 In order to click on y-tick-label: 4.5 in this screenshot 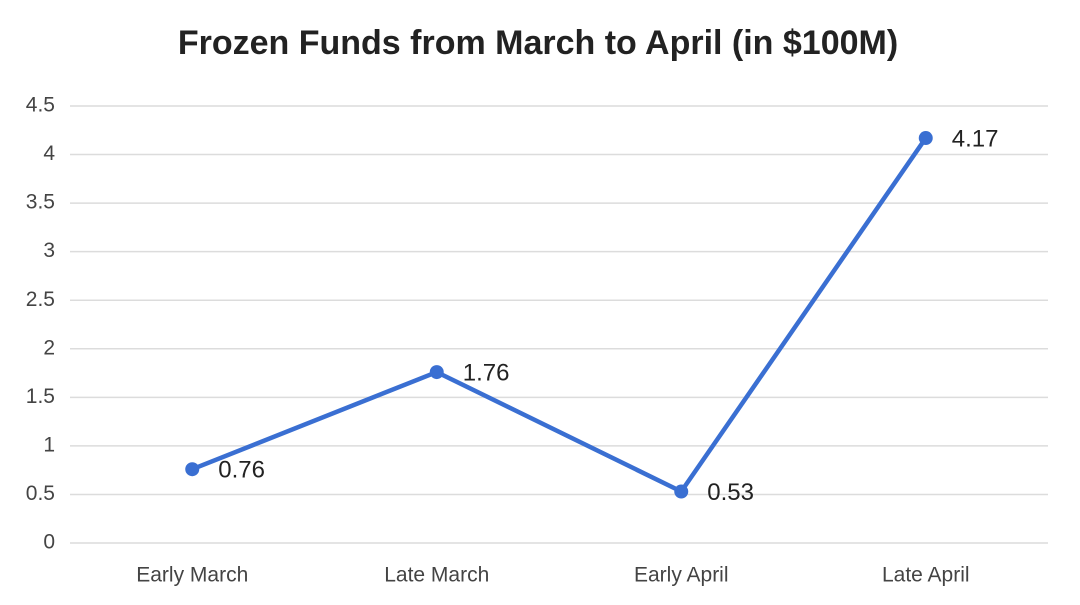, I will do `click(40, 105)`.